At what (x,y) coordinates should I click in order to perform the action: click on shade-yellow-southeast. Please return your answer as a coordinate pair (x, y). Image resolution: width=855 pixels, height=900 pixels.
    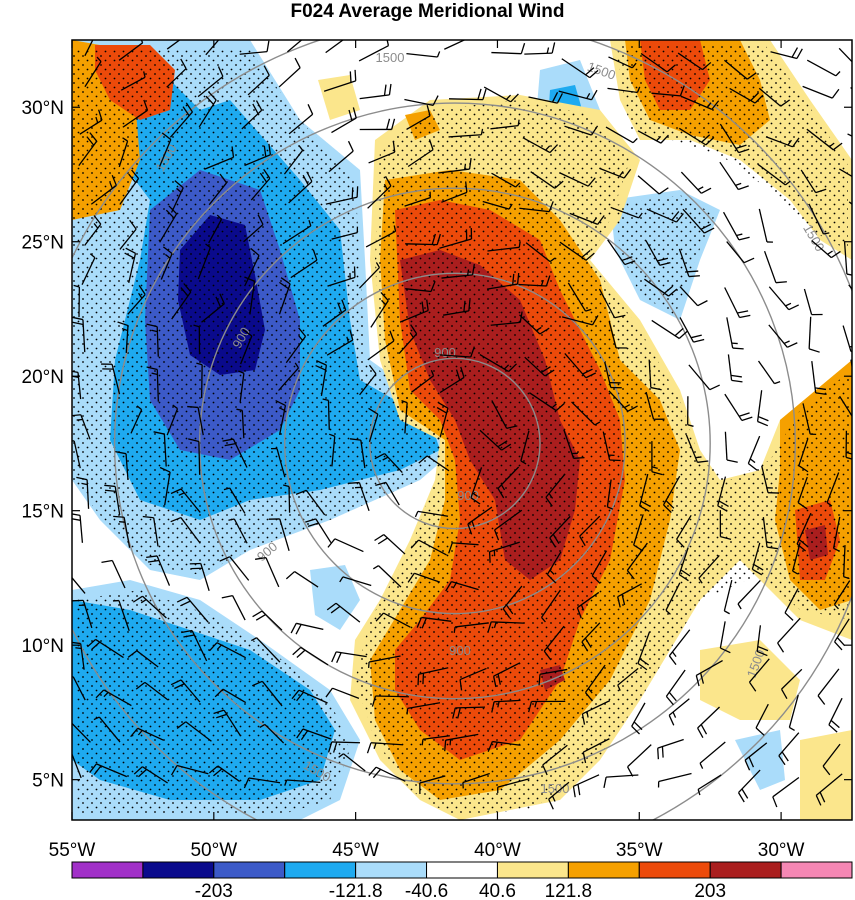
    Looking at the image, I should click on (750, 680).